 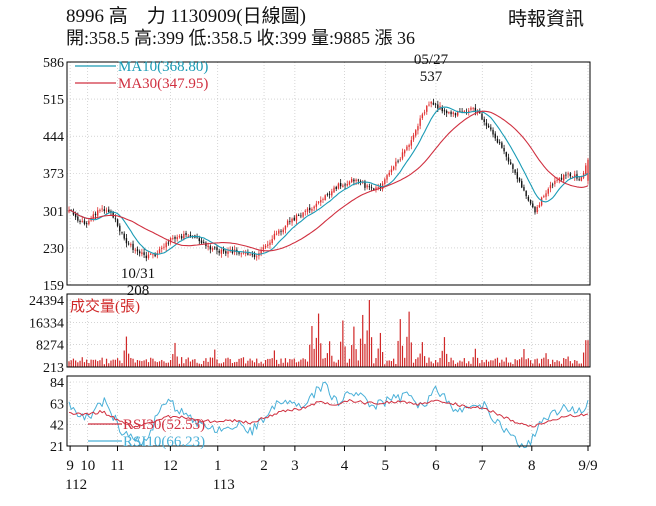 What do you see at coordinates (295, 466) in the screenshot?
I see `x-month-label: 3` at bounding box center [295, 466].